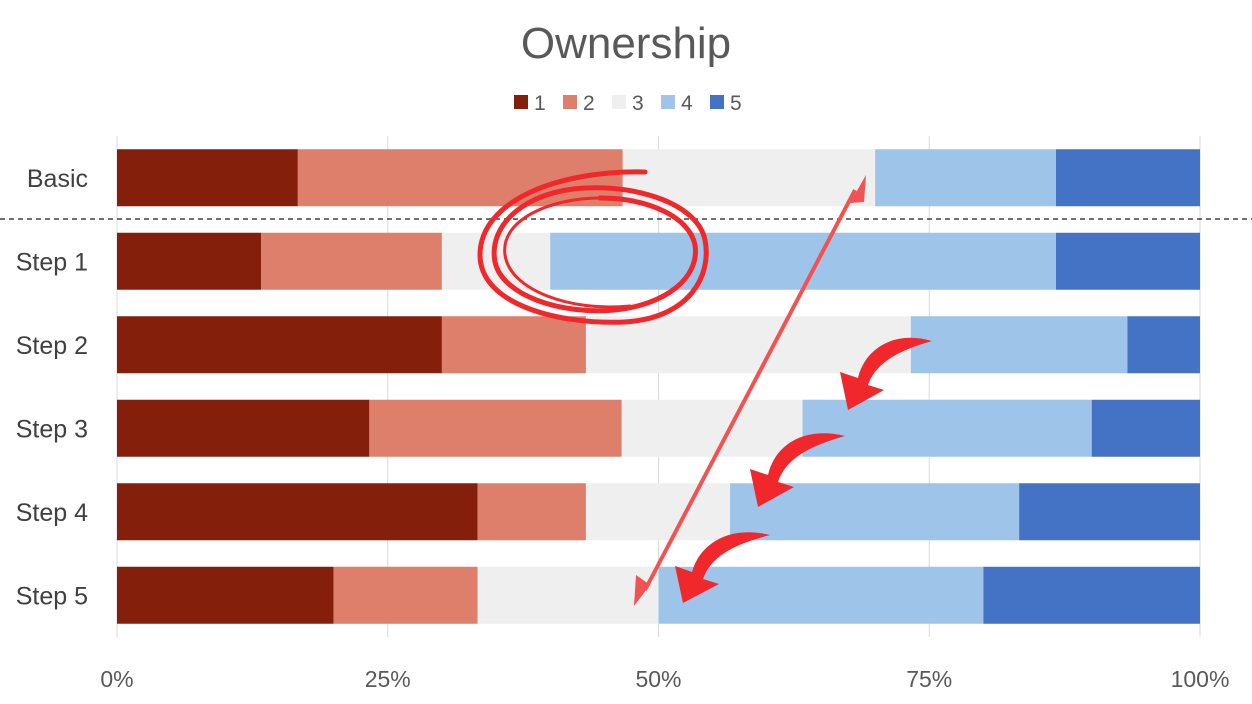 This screenshot has height=704, width=1252. What do you see at coordinates (52, 596) in the screenshot?
I see `category-label: Step 5` at bounding box center [52, 596].